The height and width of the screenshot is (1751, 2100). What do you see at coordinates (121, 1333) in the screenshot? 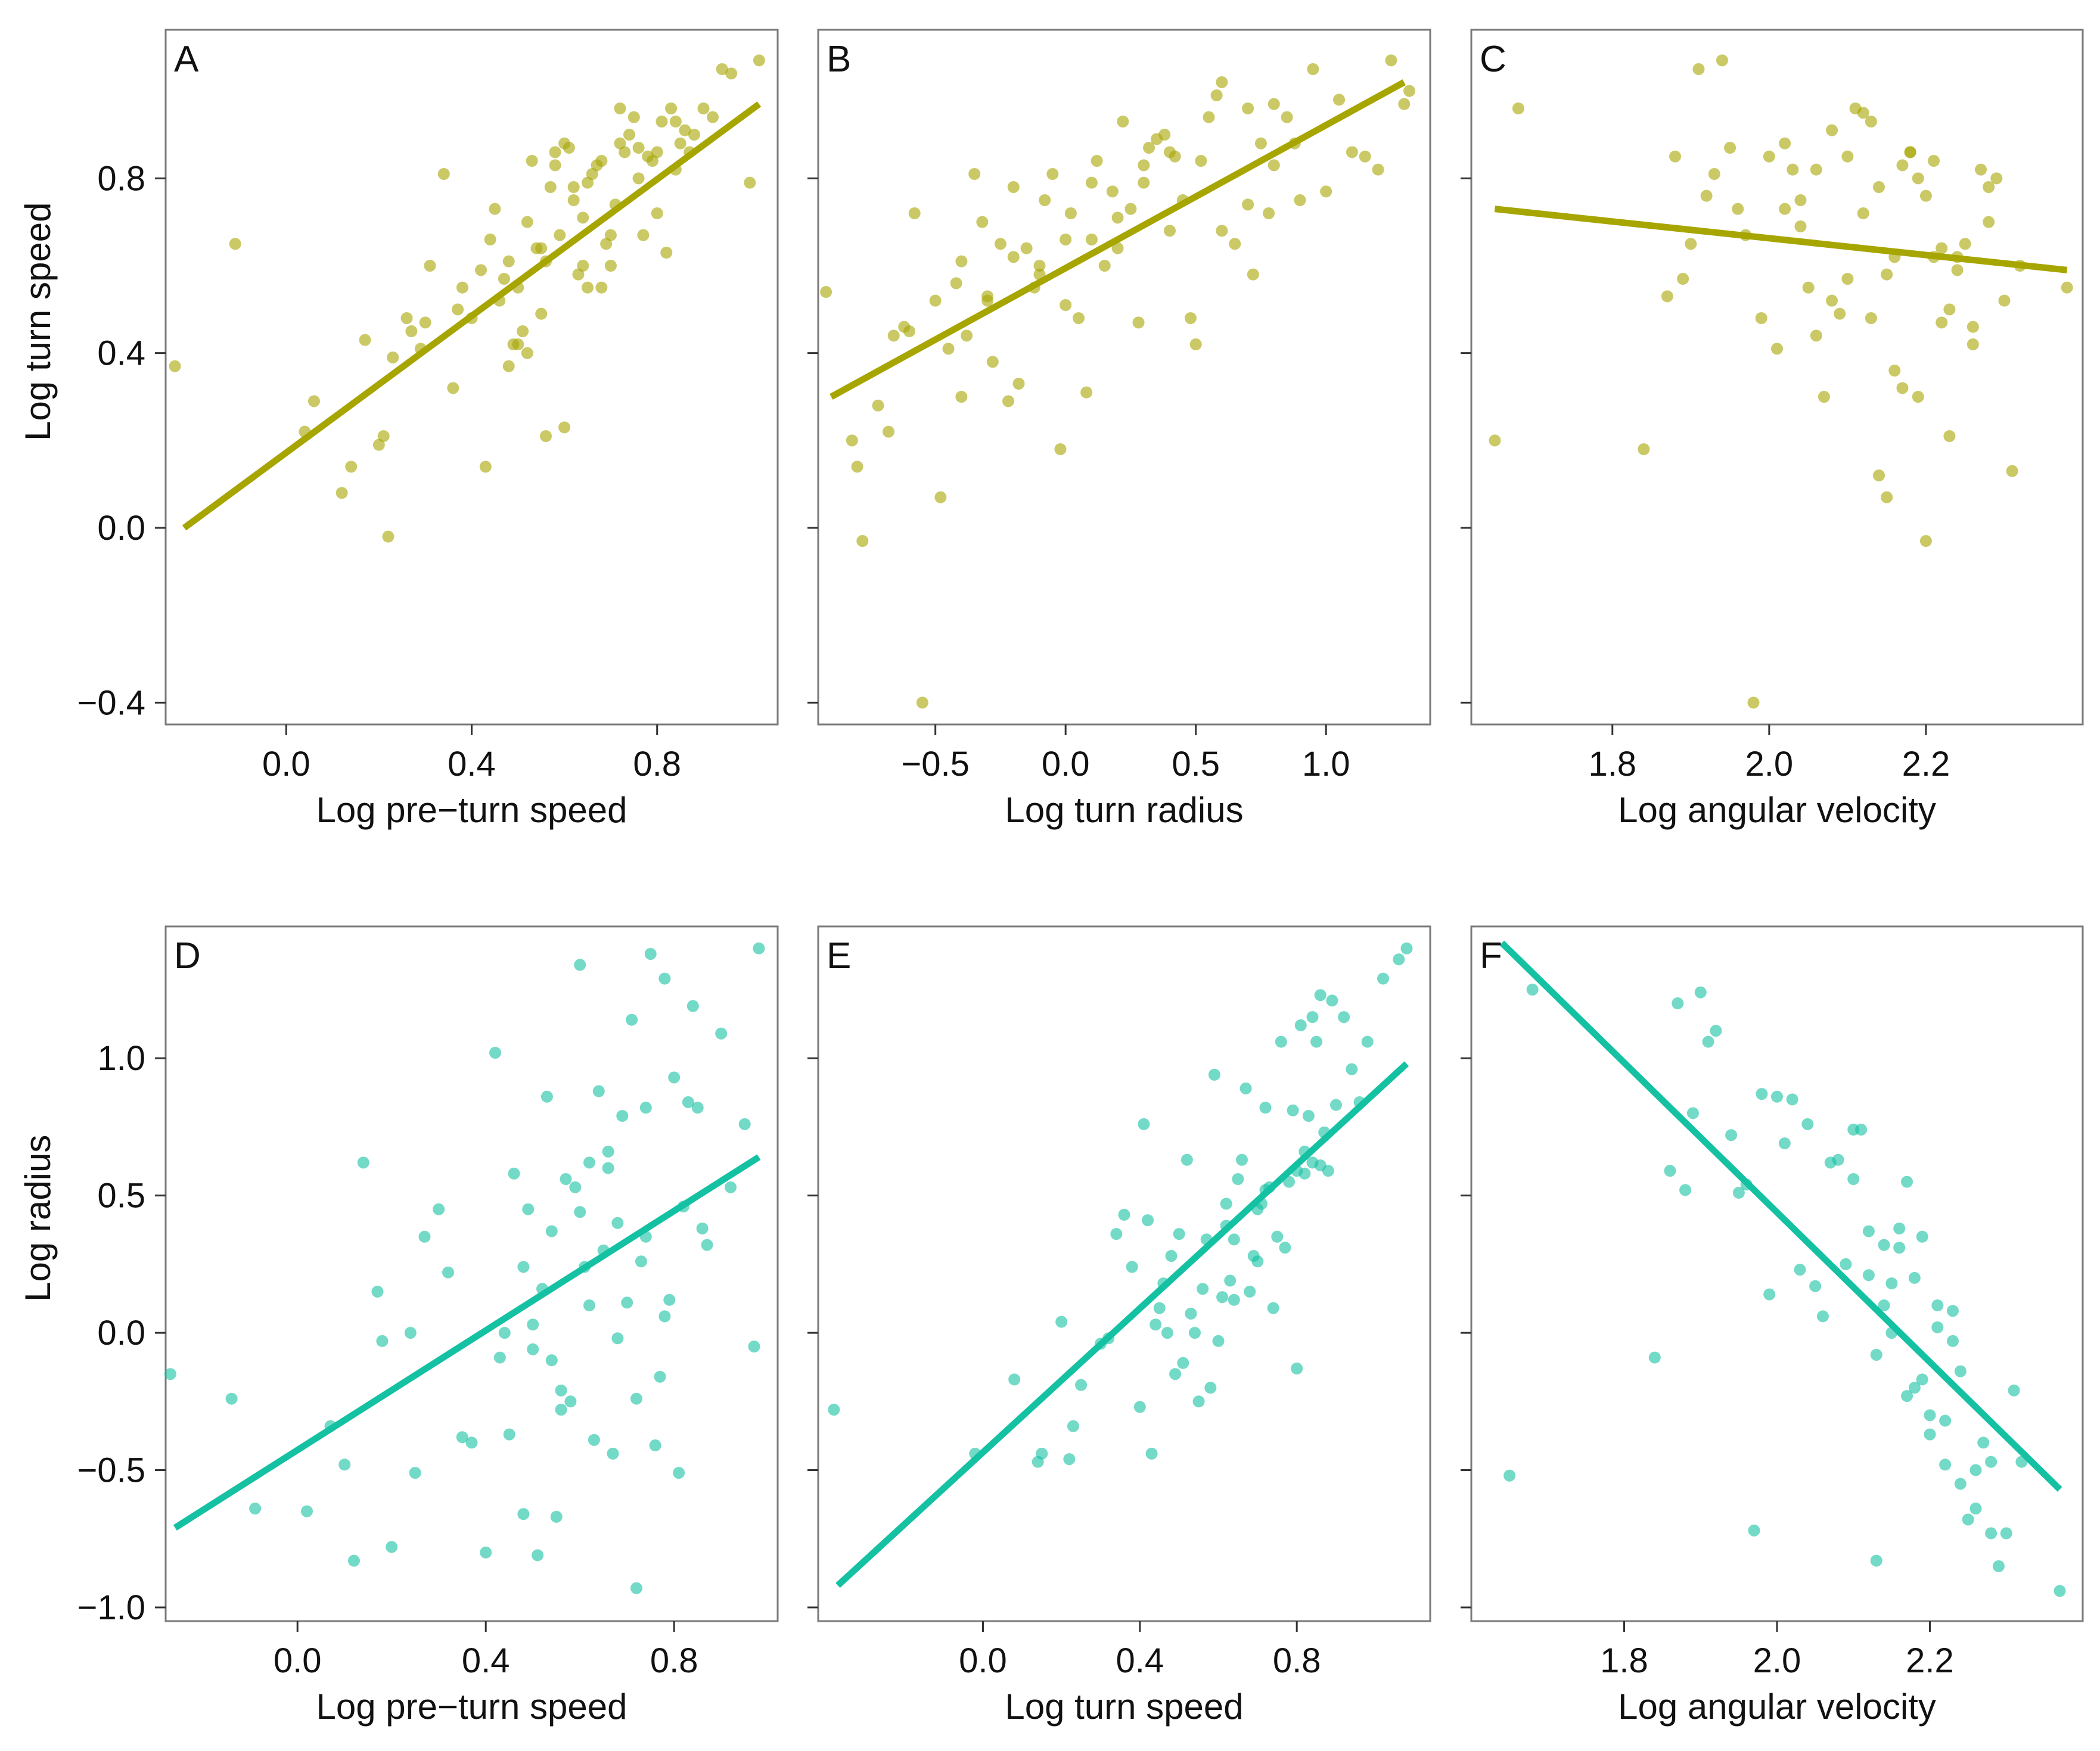
I see `y-tick-label-d: 0.0` at bounding box center [121, 1333].